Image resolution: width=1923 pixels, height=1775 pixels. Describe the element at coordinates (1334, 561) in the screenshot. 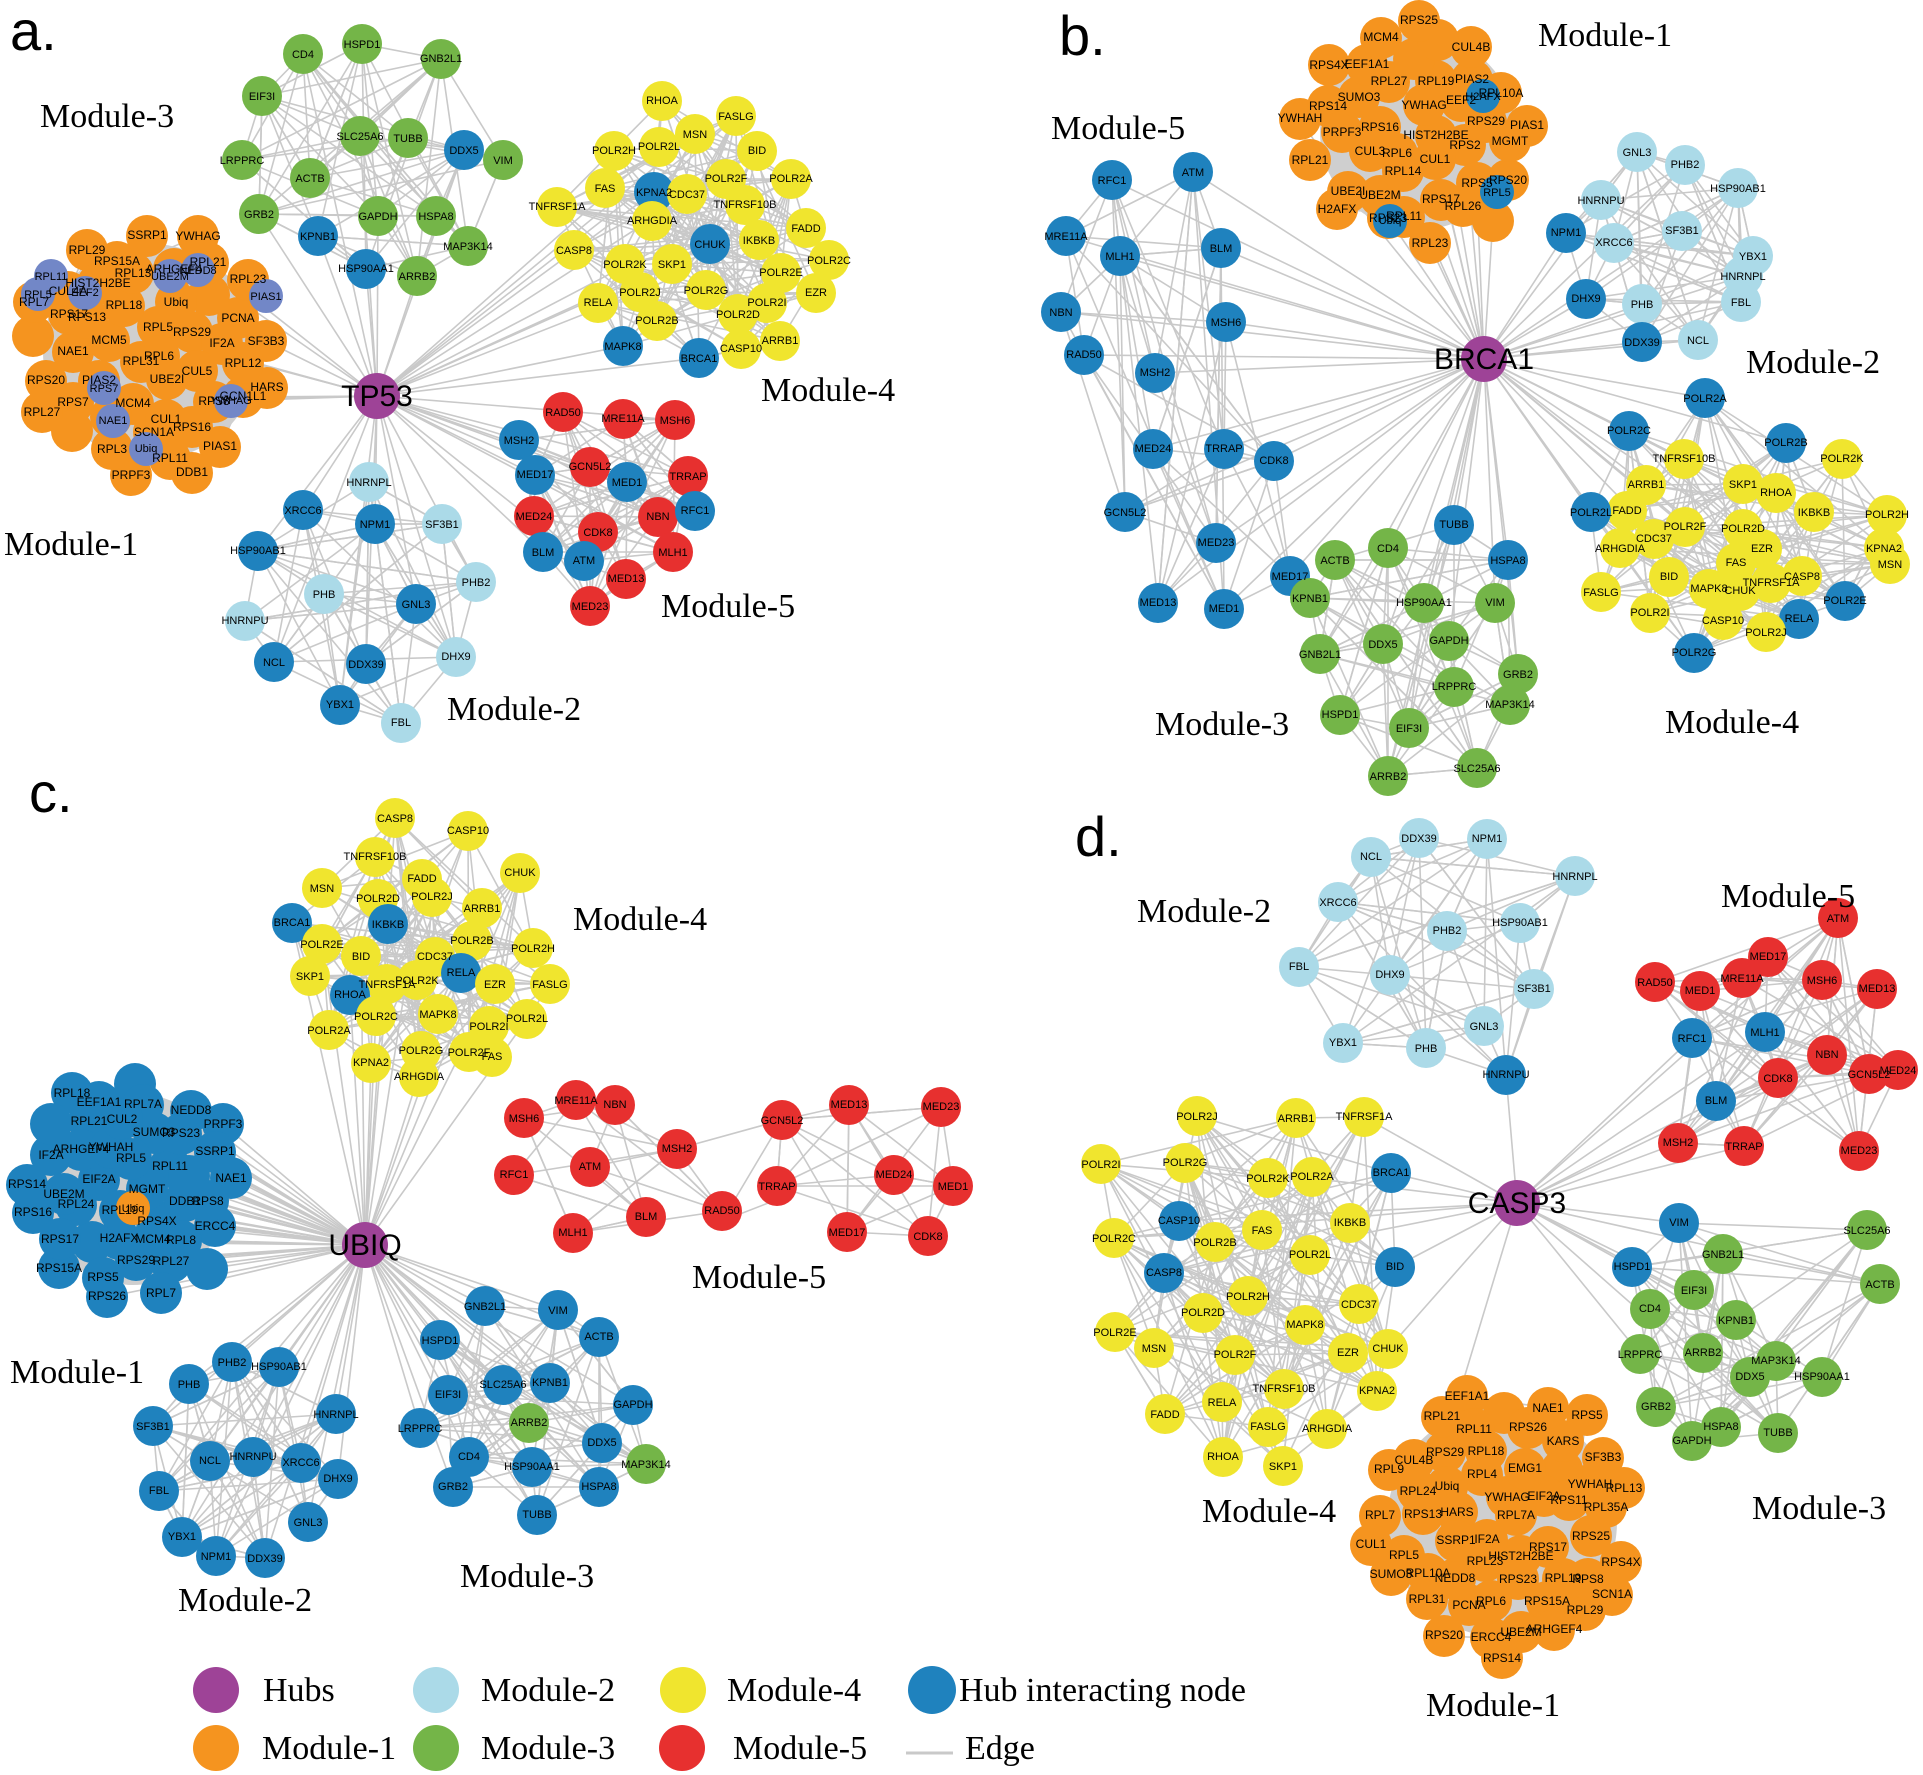

I see `svg-text: ACTB` at that location.